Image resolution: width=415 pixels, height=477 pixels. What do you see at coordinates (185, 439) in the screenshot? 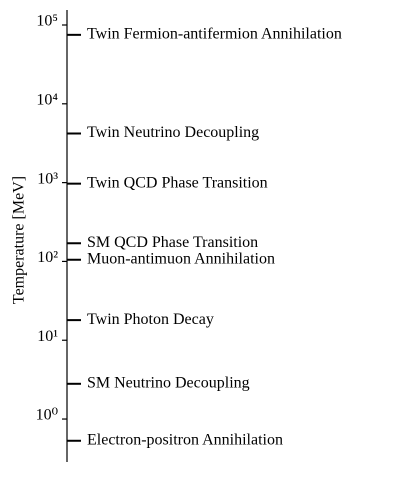
I see `event-label: Electron-positron Annihilation` at bounding box center [185, 439].